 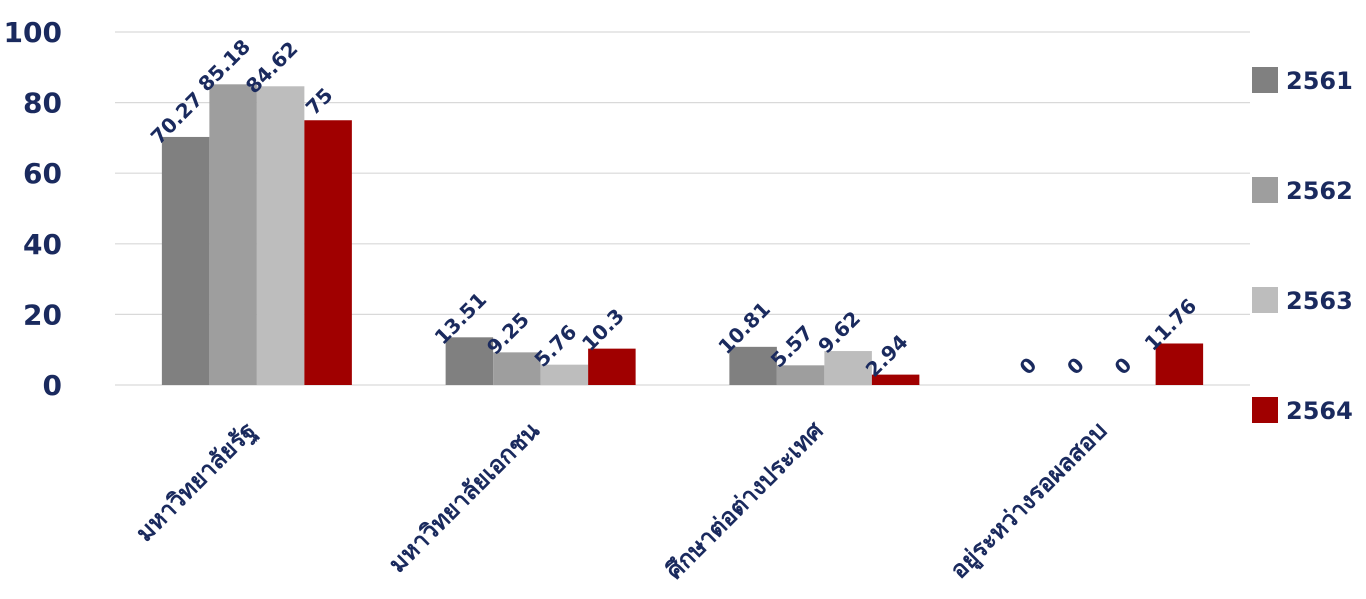 I want to click on legend-label: 2564, so click(x=1319, y=411).